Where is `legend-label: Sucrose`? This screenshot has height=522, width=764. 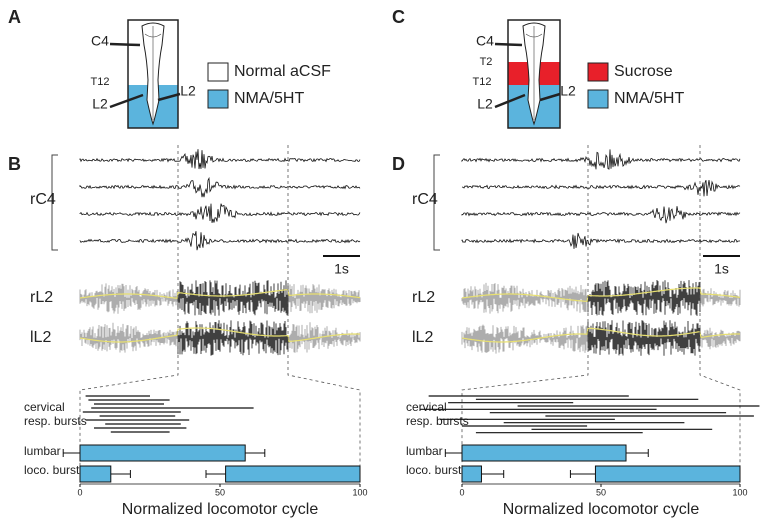
legend-label: Sucrose is located at coordinates (643, 71).